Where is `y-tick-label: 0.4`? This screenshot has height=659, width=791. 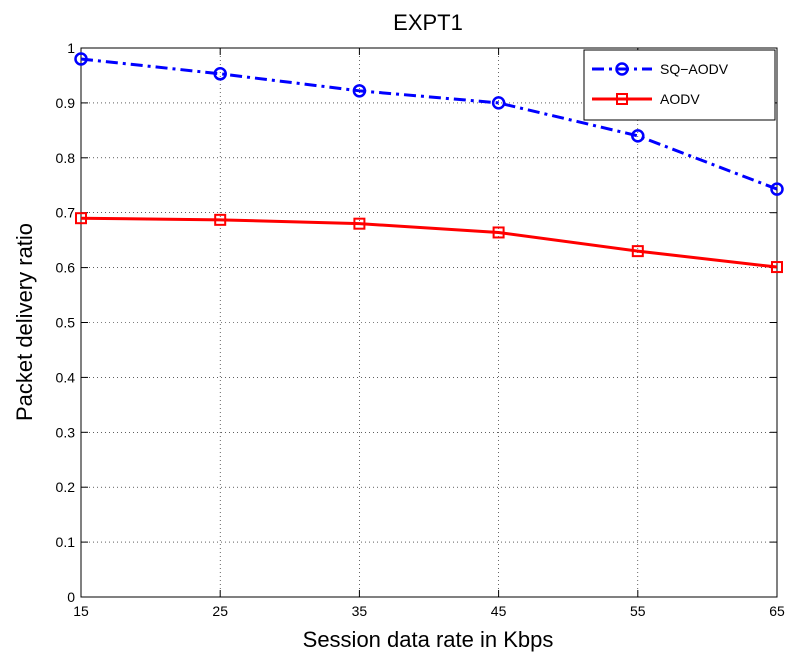
y-tick-label: 0.4 is located at coordinates (66, 377).